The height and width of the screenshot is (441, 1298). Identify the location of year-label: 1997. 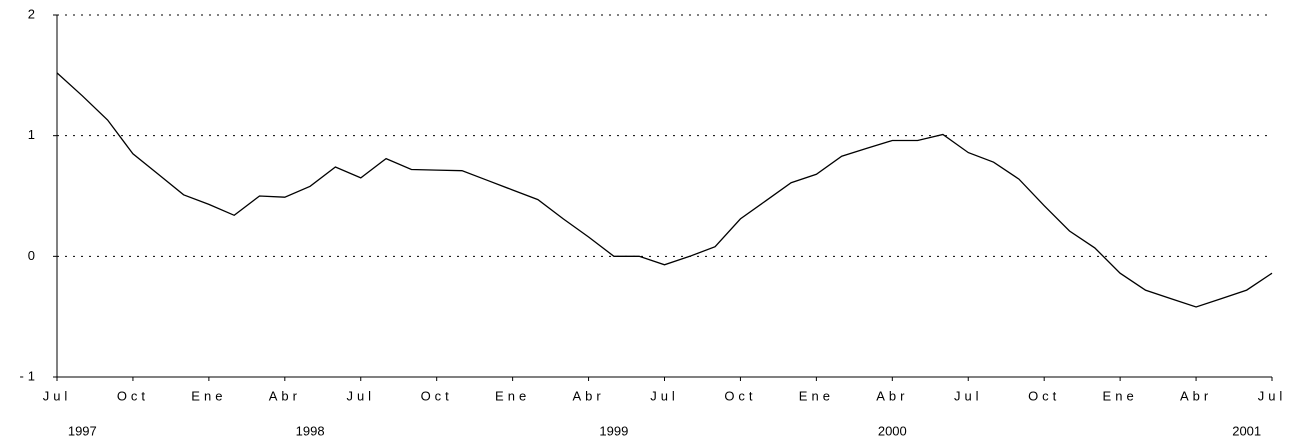
(82, 430).